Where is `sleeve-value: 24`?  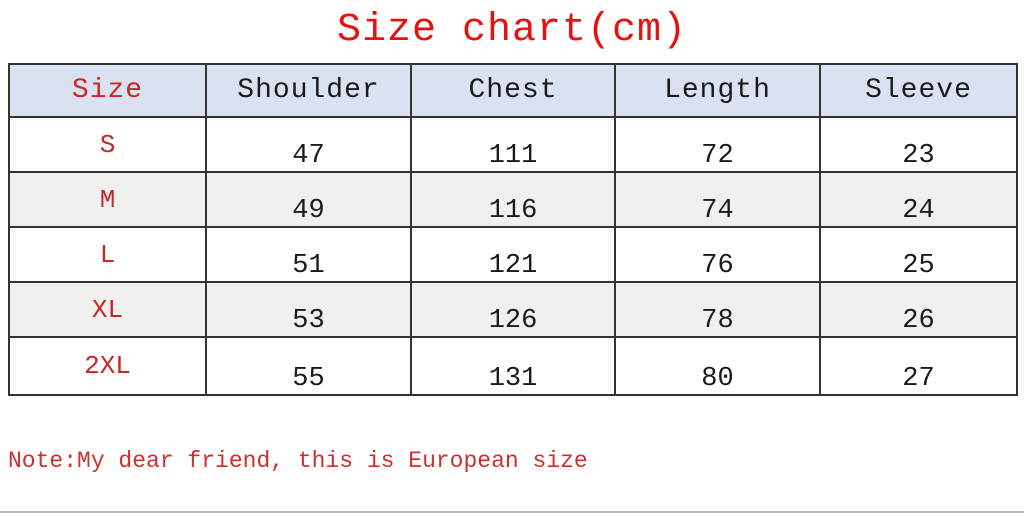
sleeve-value: 24 is located at coordinates (918, 199).